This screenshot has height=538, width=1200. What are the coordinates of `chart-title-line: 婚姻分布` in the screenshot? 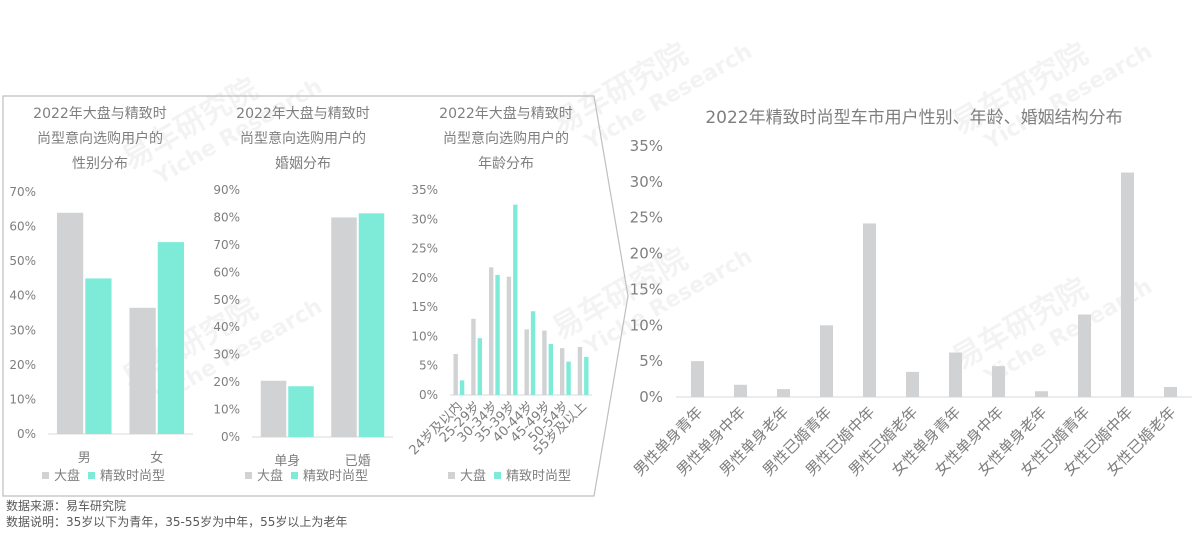 It's located at (303, 164).